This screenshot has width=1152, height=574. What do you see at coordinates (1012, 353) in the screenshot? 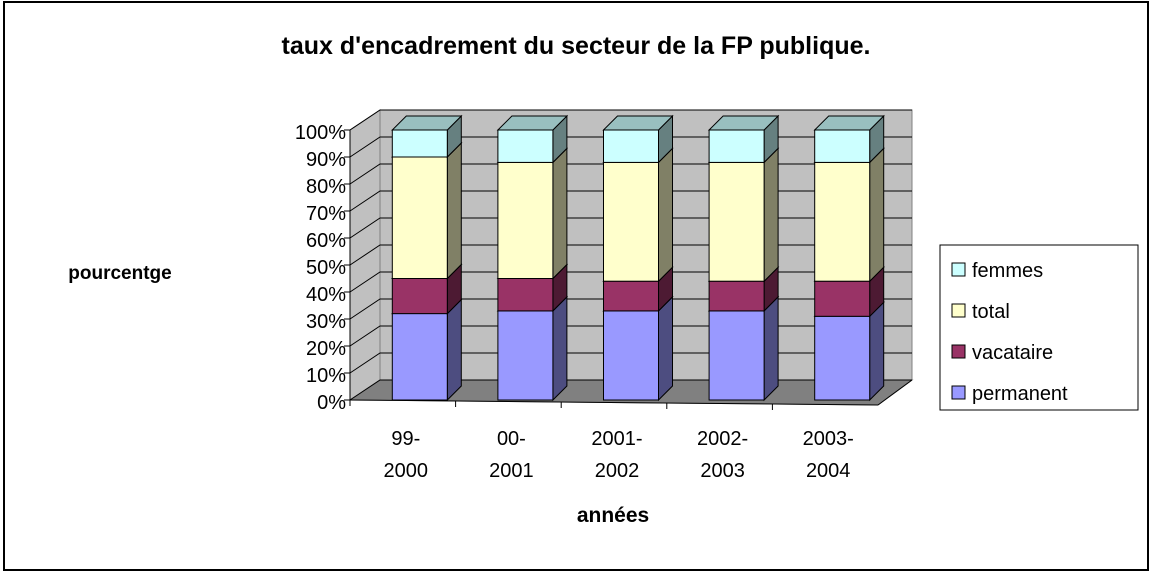
I see `legend-label: vacataire` at bounding box center [1012, 353].